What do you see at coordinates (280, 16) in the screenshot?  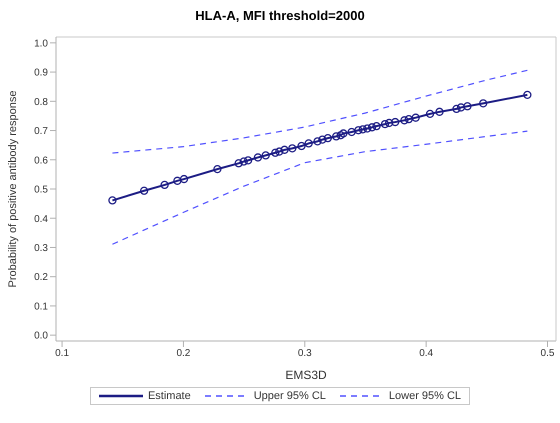 I see `chart-title: HLA-A, MFI threshold=2000` at bounding box center [280, 16].